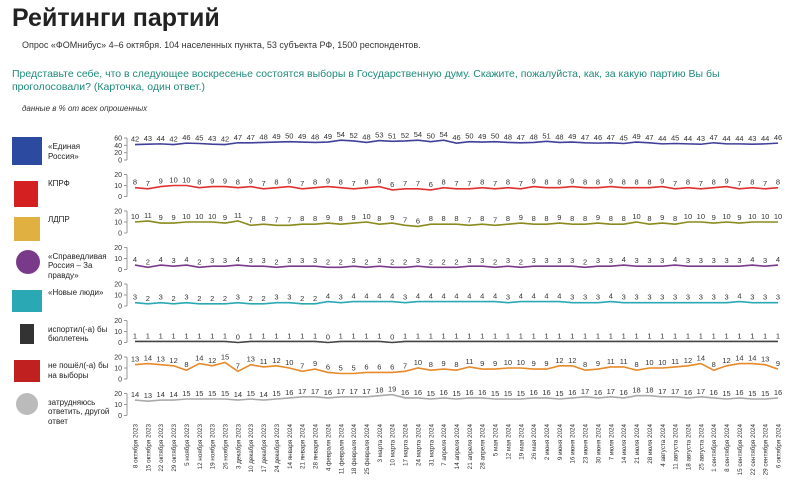 The height and width of the screenshot is (481, 800). Describe the element at coordinates (649, 390) in the screenshot. I see `value-label: 18` at that location.